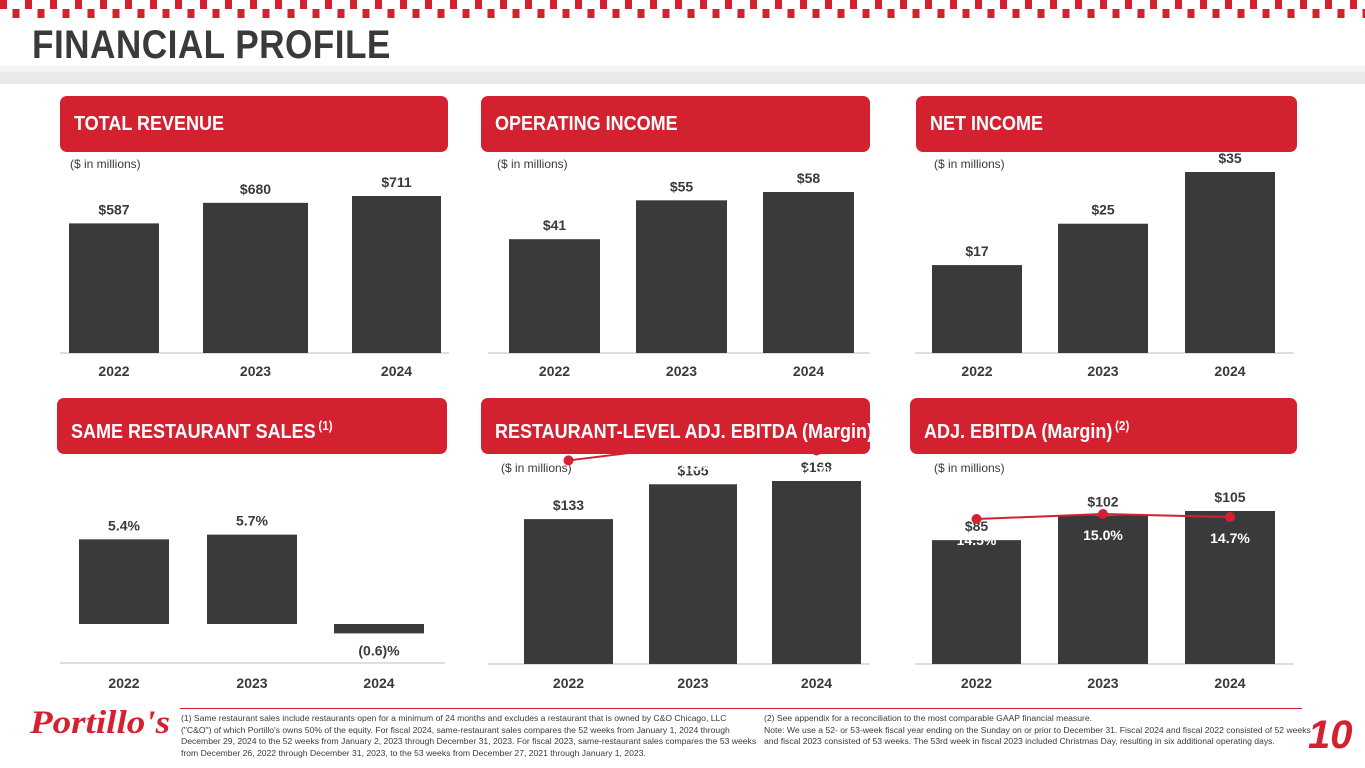 This screenshot has width=1365, height=768. Describe the element at coordinates (379, 650) in the screenshot. I see `bar-value-label: (0.6)%` at that location.